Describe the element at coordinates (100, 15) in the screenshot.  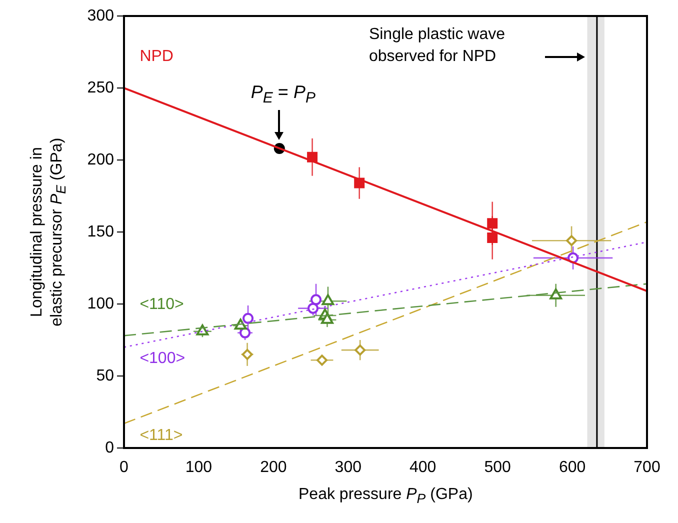
I see `y-tick-label: 300` at that location.